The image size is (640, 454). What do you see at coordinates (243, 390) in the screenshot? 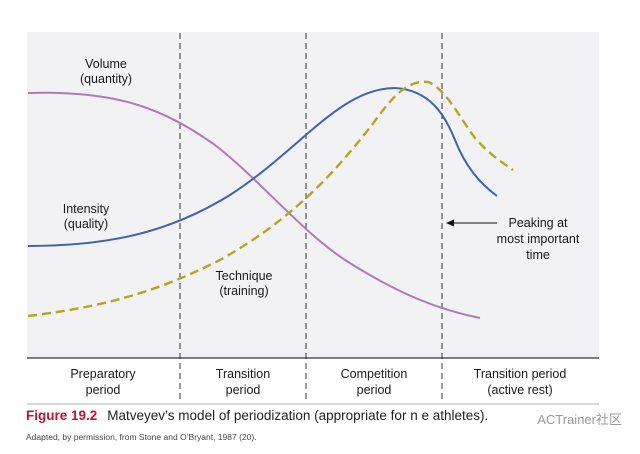
I see `period-label-transition-line2: period` at bounding box center [243, 390].